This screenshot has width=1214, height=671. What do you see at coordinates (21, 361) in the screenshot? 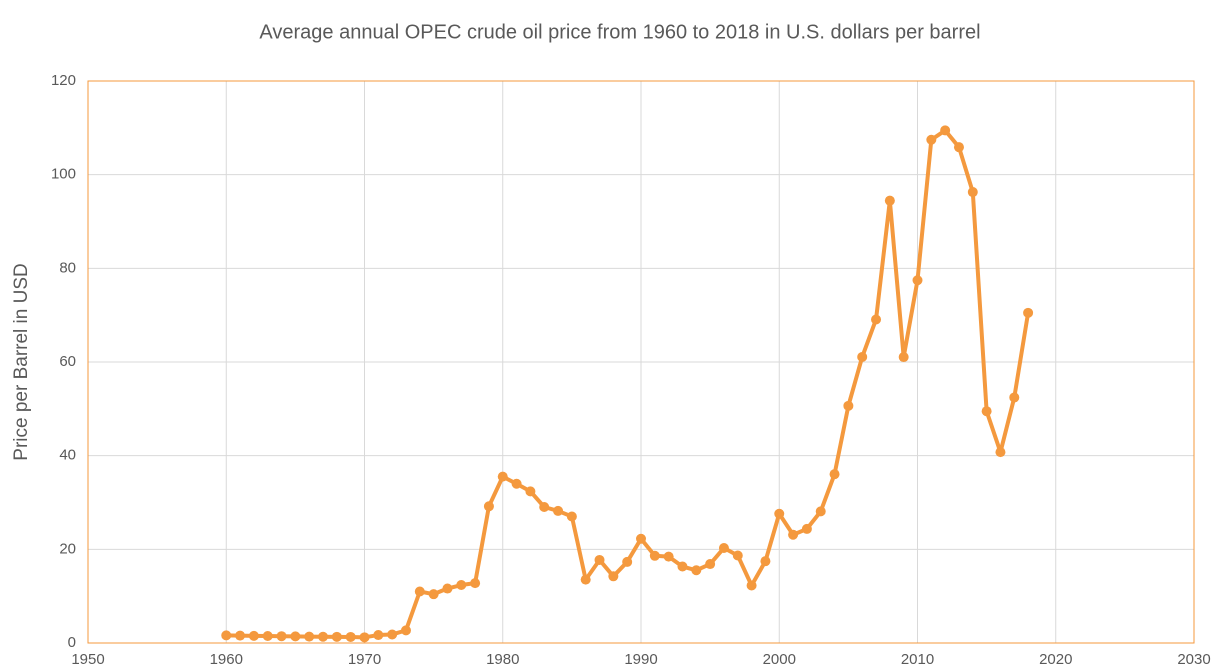
I see `y-axis-label: Price per Barrel in USD` at bounding box center [21, 361].